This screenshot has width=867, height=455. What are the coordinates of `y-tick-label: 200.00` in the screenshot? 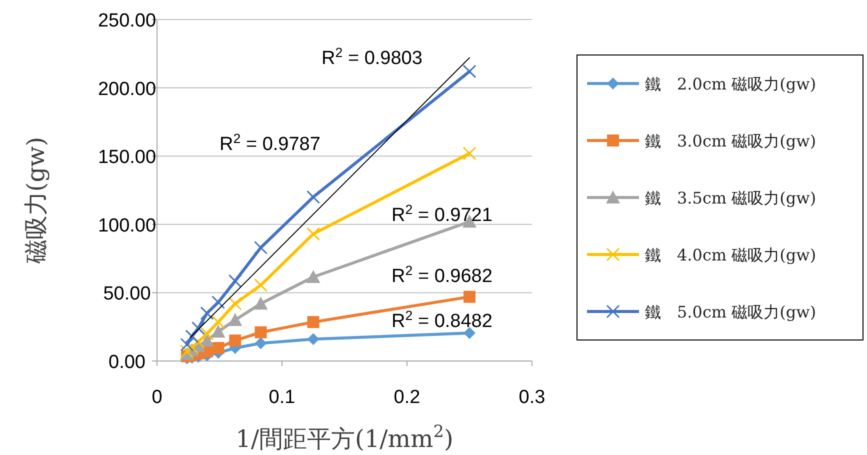 It's located at (127, 89).